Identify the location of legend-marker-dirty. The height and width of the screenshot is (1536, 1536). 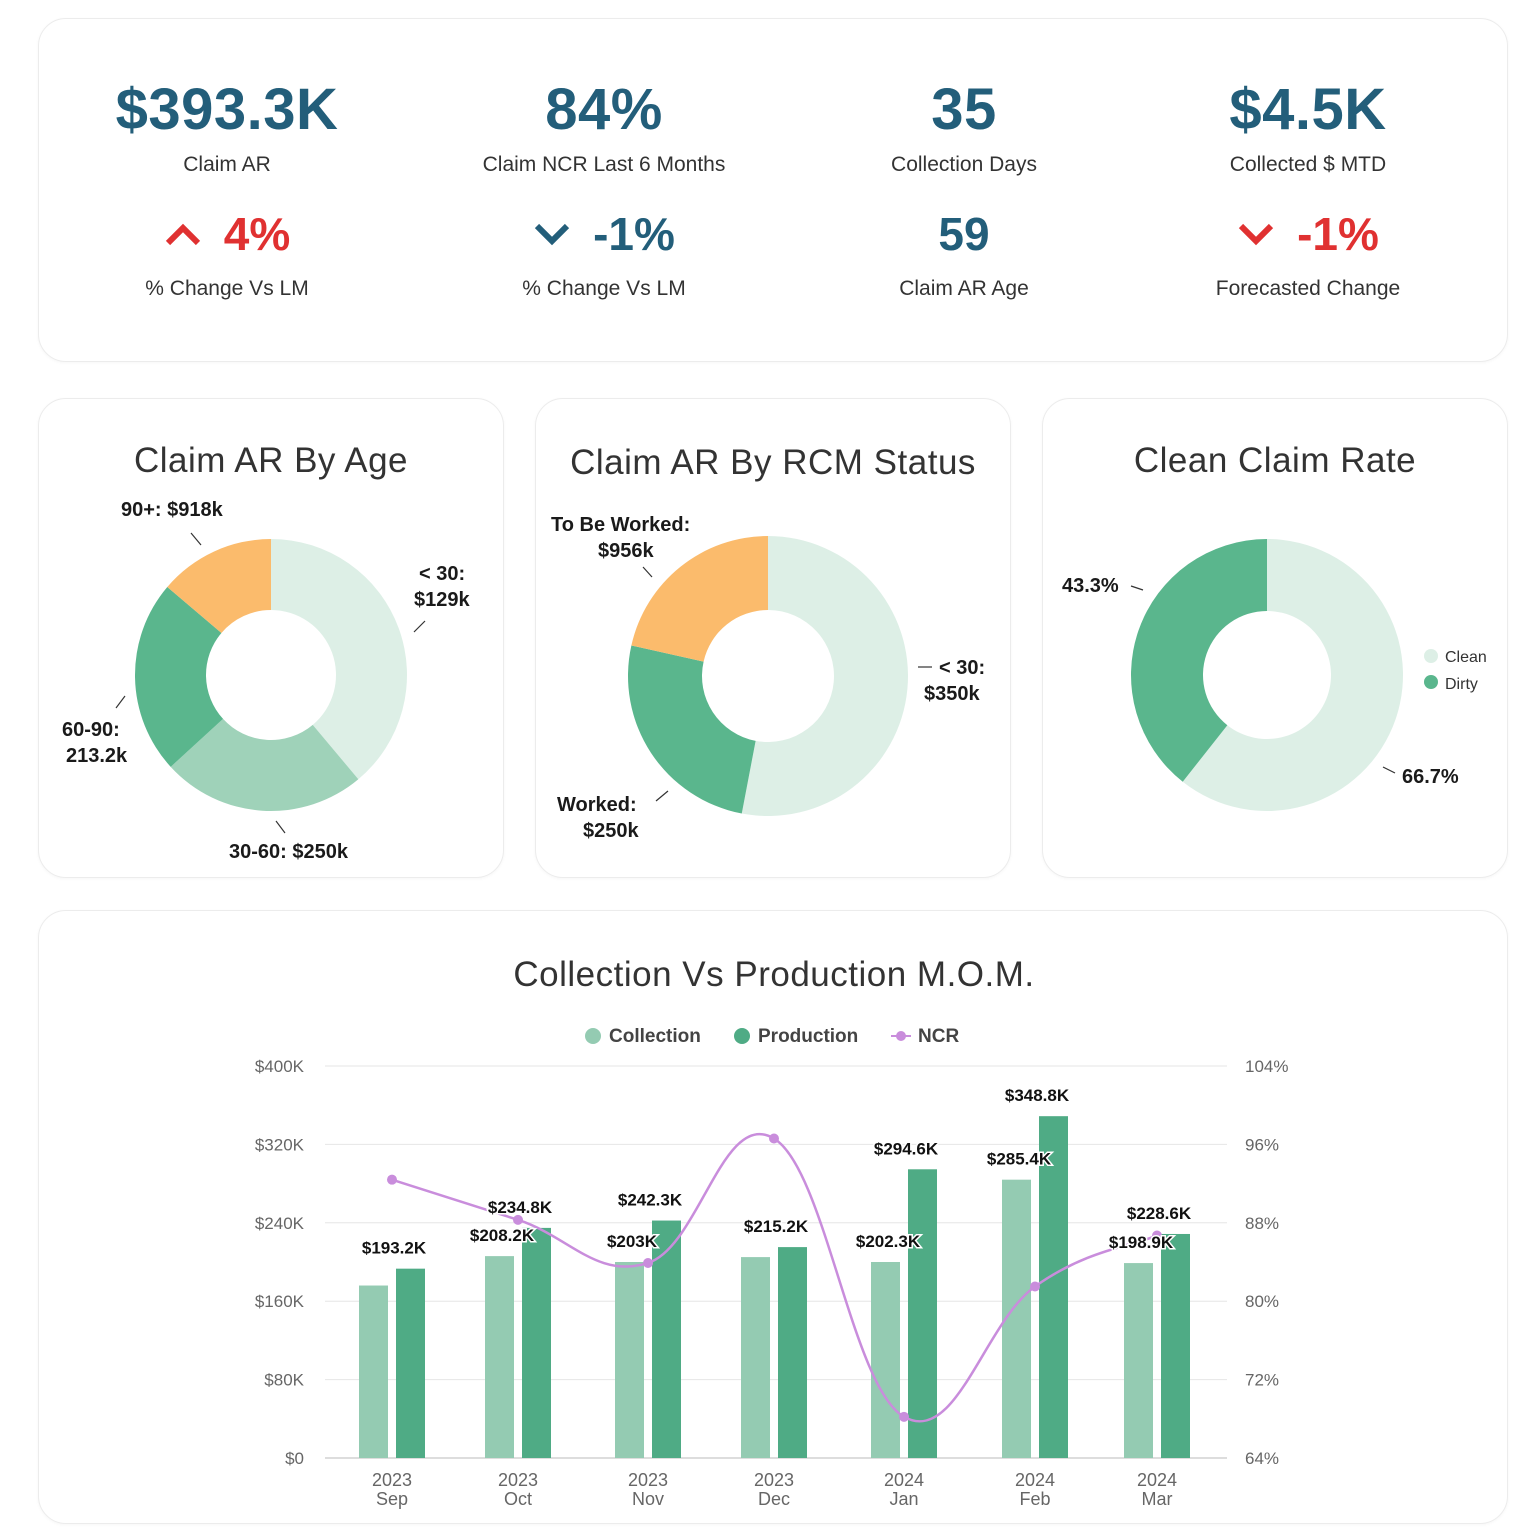
(1431, 682).